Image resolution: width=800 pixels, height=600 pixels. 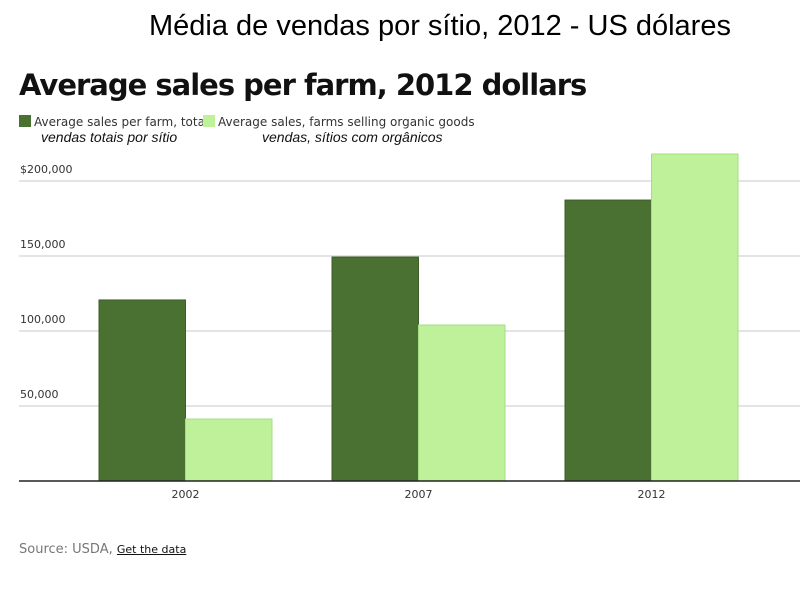 What do you see at coordinates (151, 549) in the screenshot?
I see `get-the-data-link: Get the data` at bounding box center [151, 549].